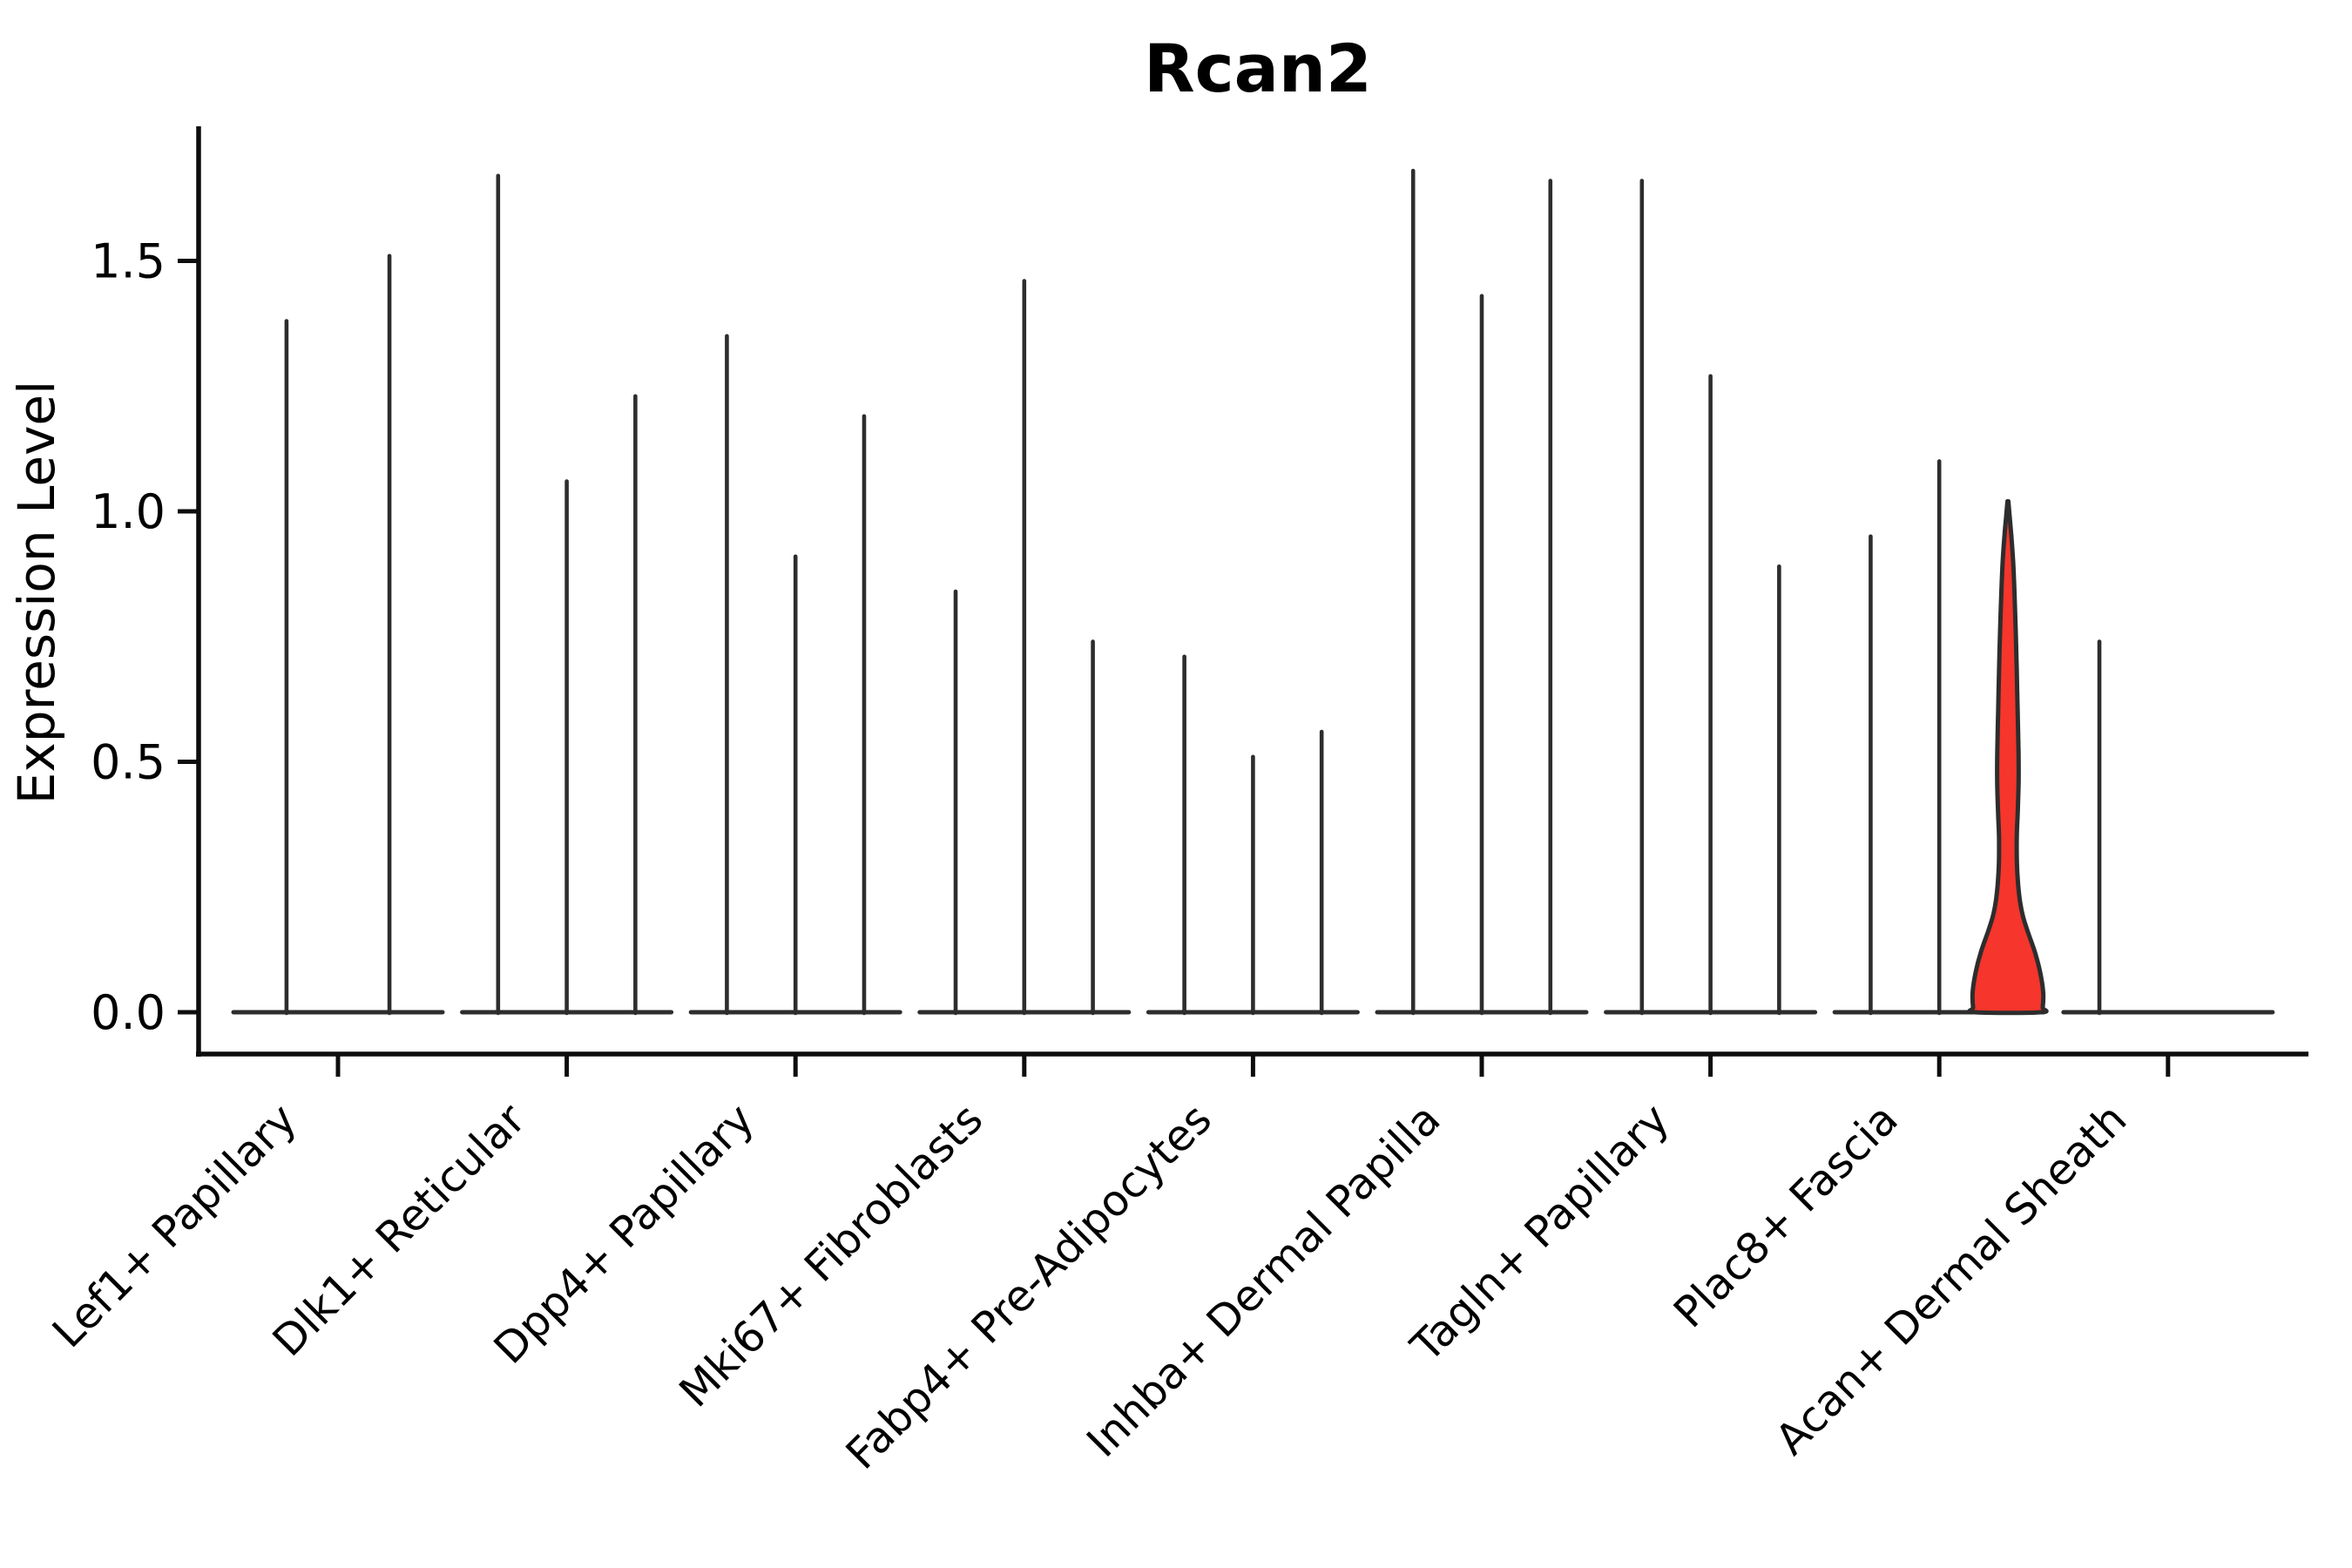 This screenshot has width=2352, height=1568. Describe the element at coordinates (129, 511) in the screenshot. I see `y-tick-label: 1.0` at that location.